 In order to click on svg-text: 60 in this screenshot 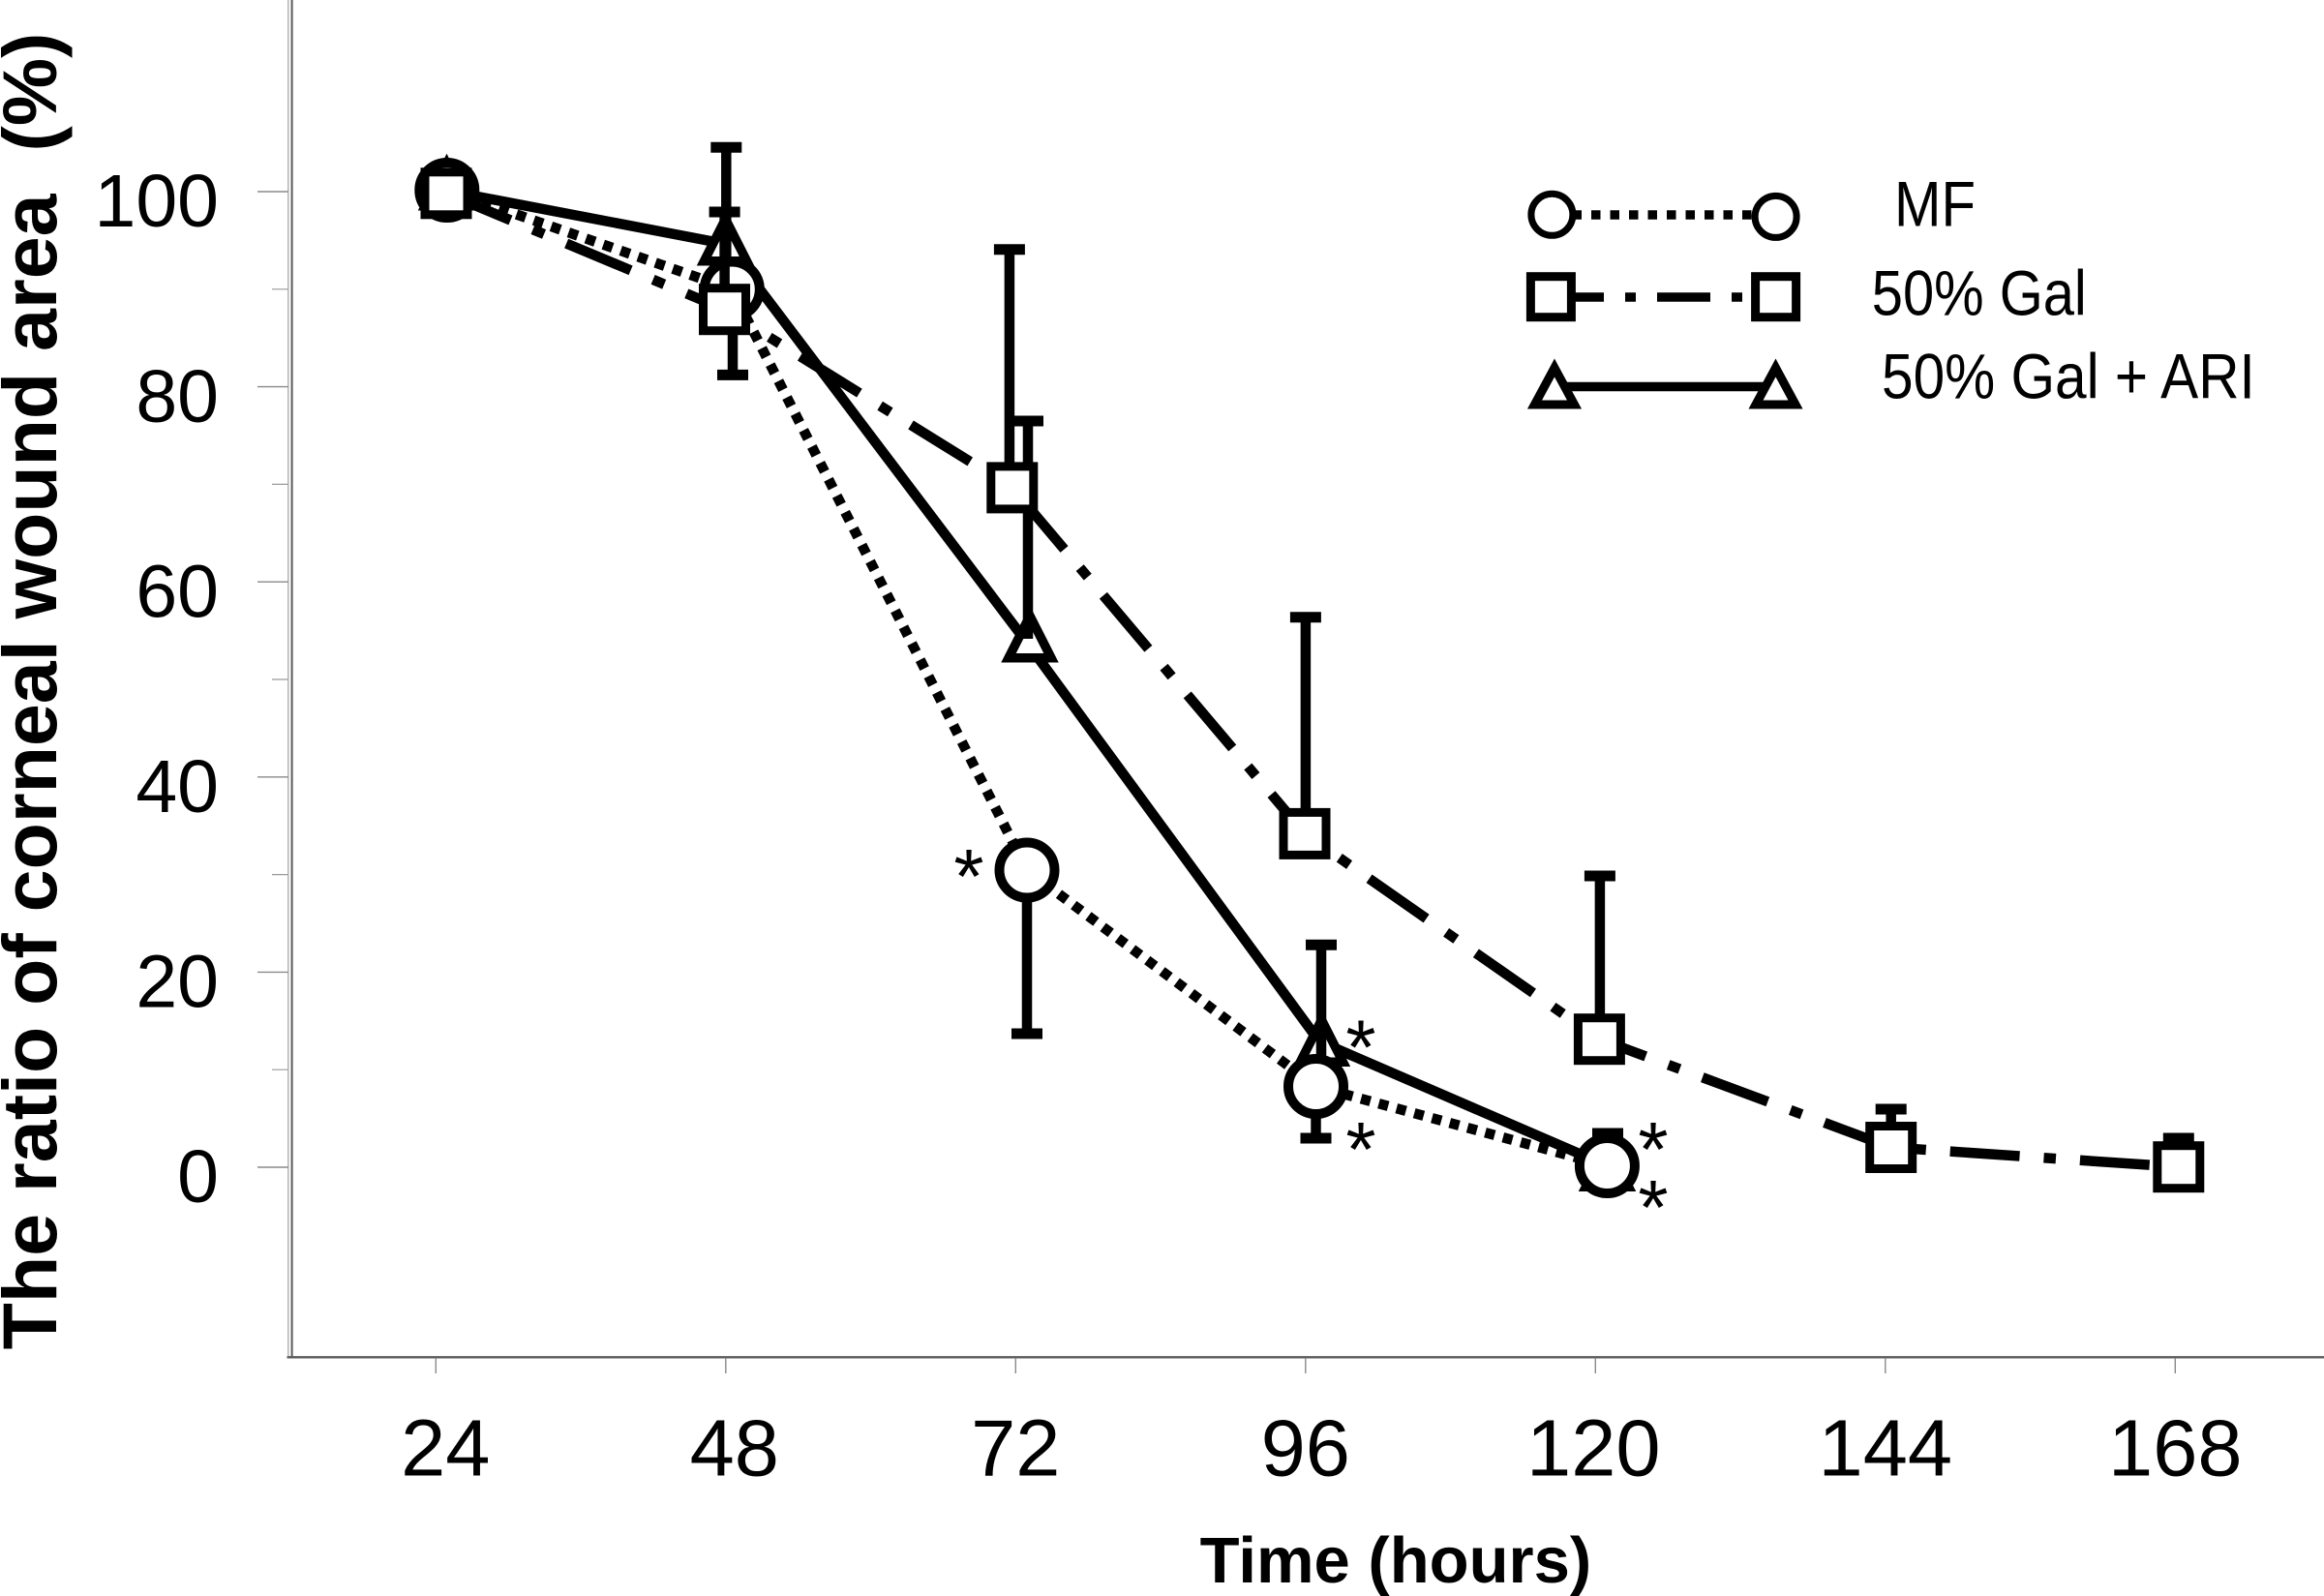, I will do `click(177, 591)`.